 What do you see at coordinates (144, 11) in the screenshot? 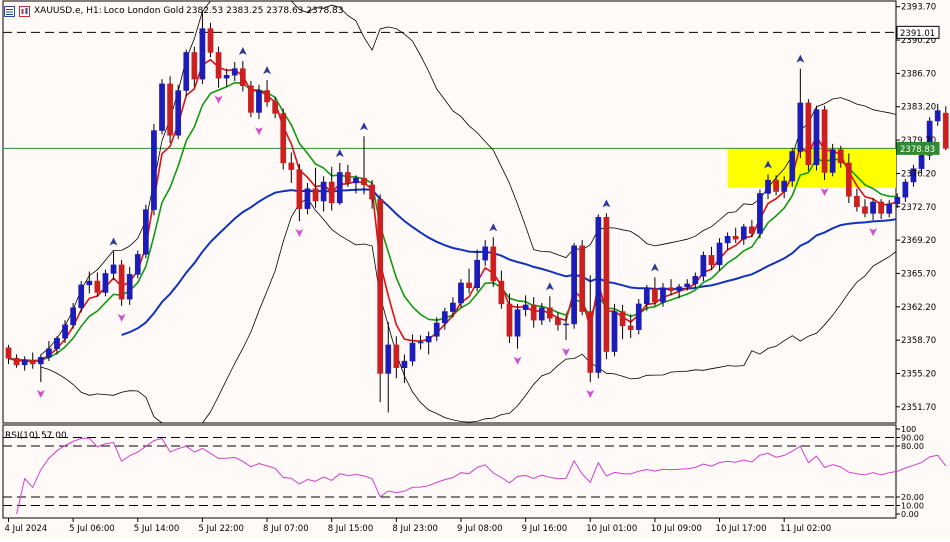
I see `header-description: Loco London Gold` at bounding box center [144, 11].